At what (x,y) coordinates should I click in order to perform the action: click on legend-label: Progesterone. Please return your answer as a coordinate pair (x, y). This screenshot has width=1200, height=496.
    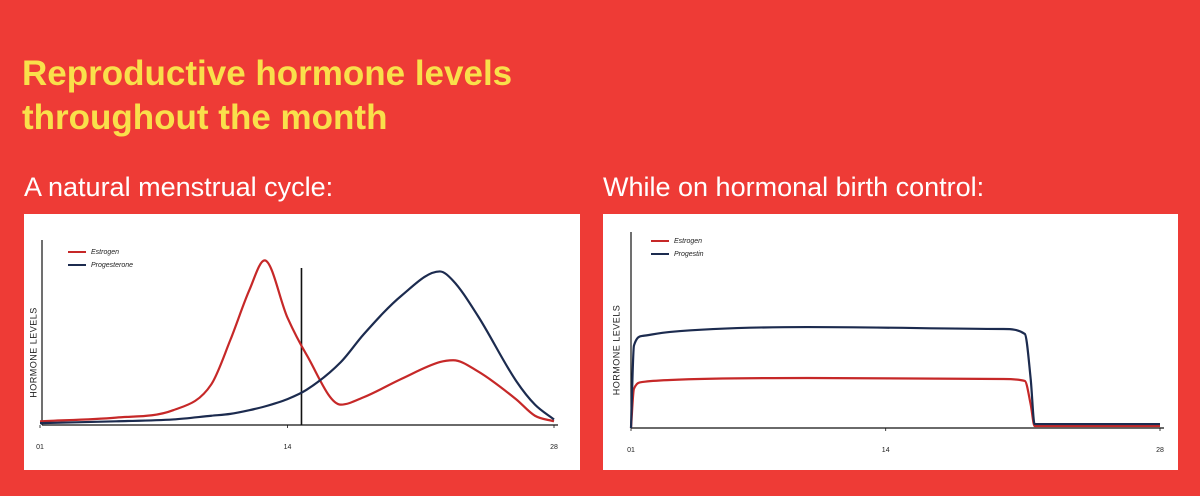
    Looking at the image, I should click on (112, 265).